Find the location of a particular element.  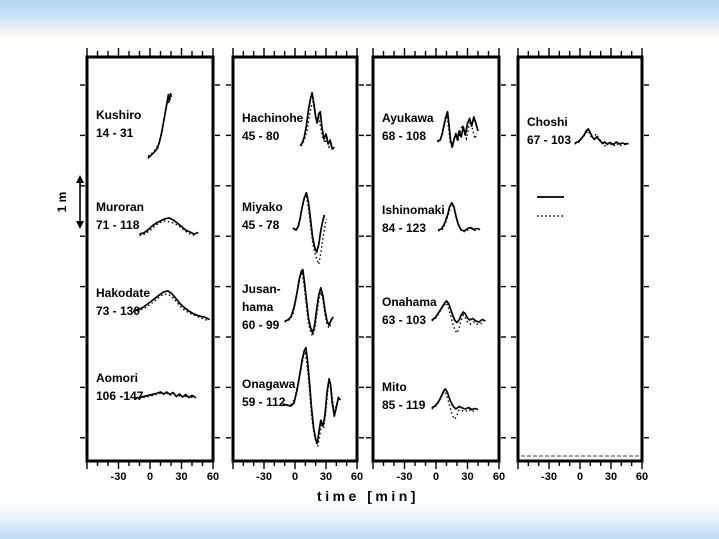

slide-bottom-gradient is located at coordinates (359, 521).